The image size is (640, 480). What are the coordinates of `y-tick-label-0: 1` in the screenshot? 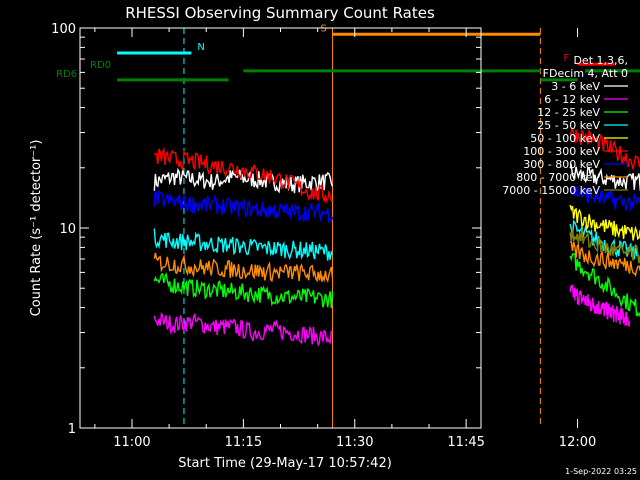 It's located at (72, 429).